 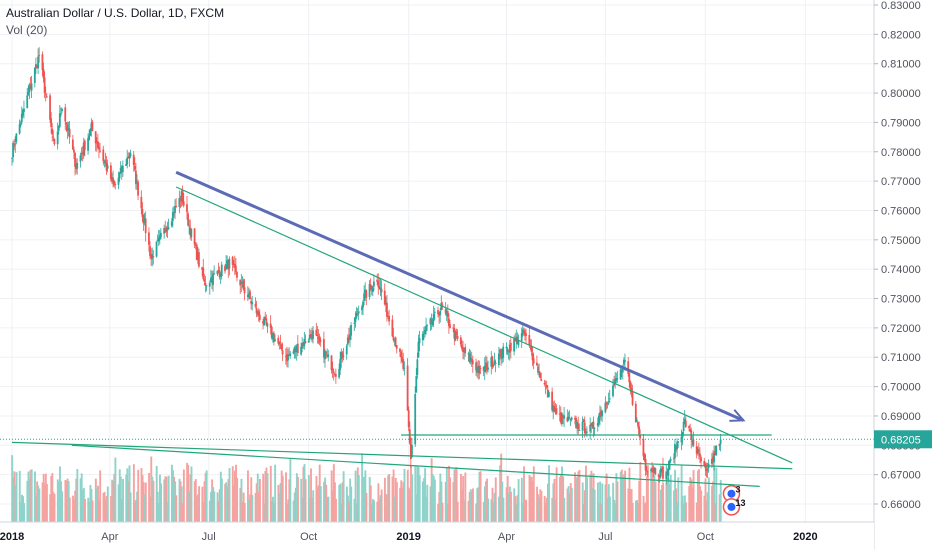 What do you see at coordinates (731, 494) in the screenshot?
I see `event-badge: 3` at bounding box center [731, 494].